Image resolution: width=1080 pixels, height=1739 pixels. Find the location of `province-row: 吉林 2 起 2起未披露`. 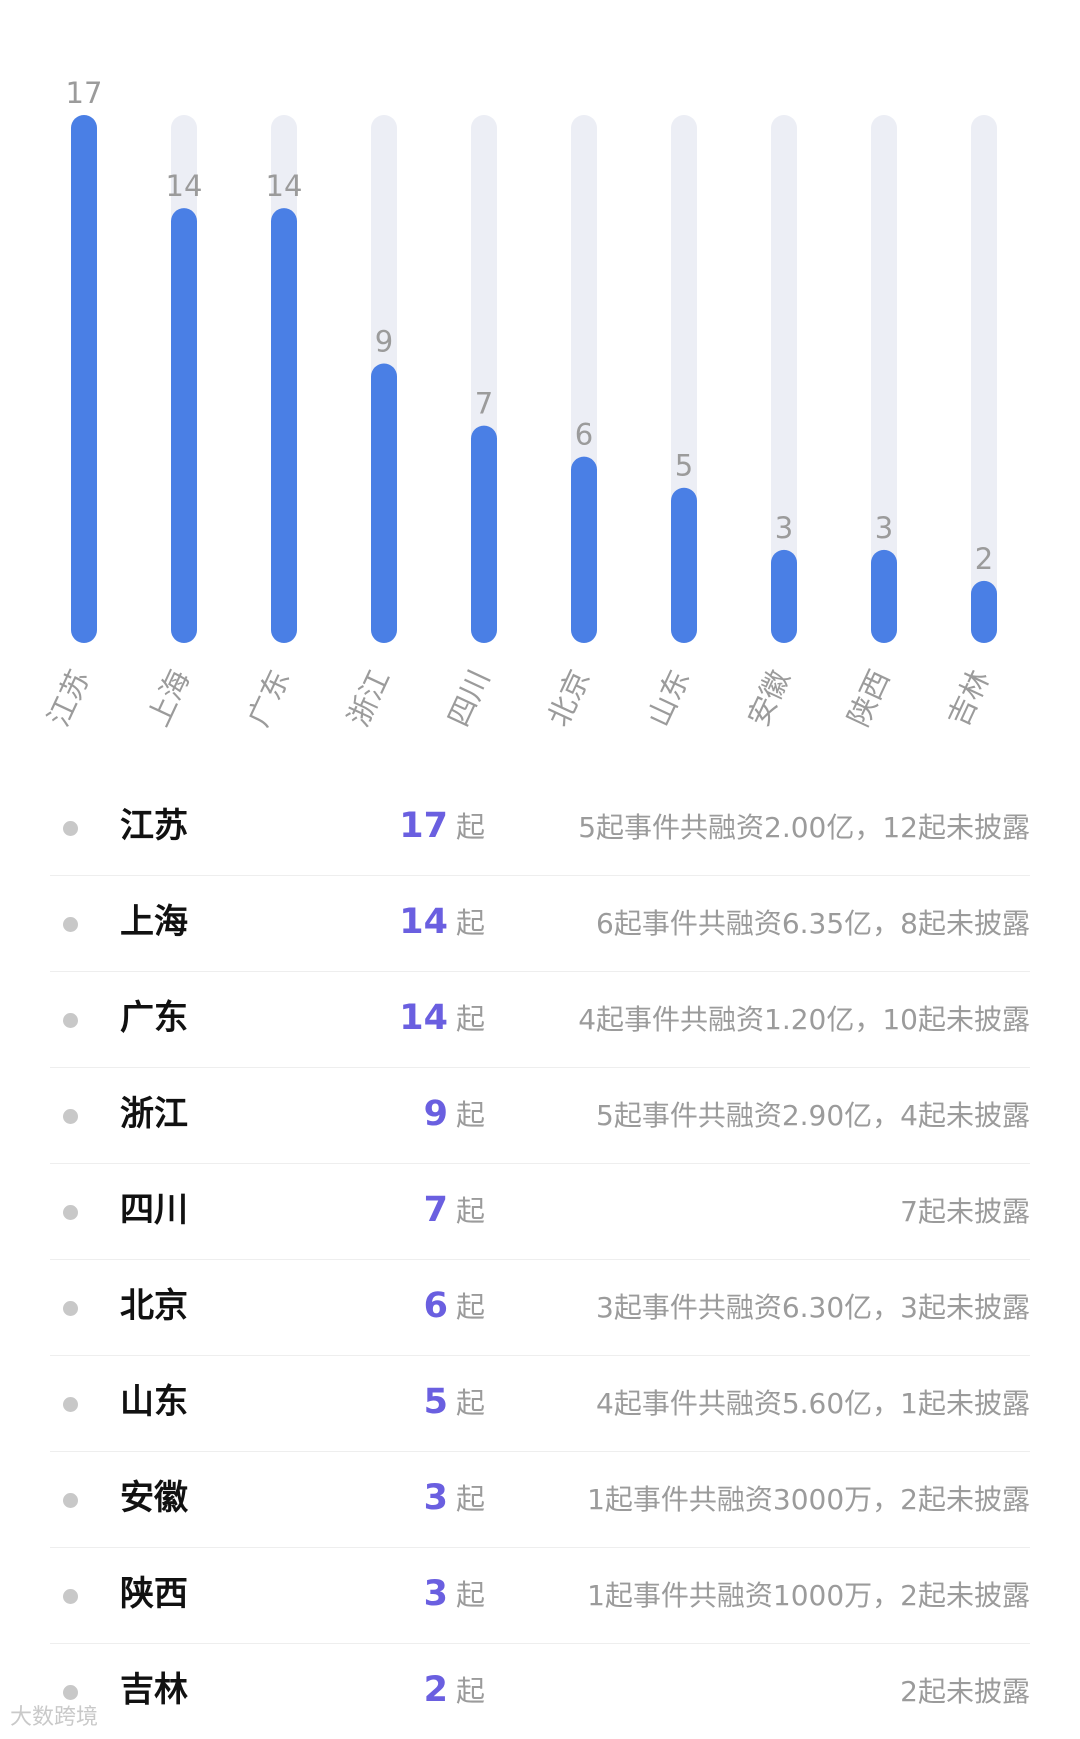

province-row: 吉林 2 起 2起未披露 is located at coordinates (540, 1691).